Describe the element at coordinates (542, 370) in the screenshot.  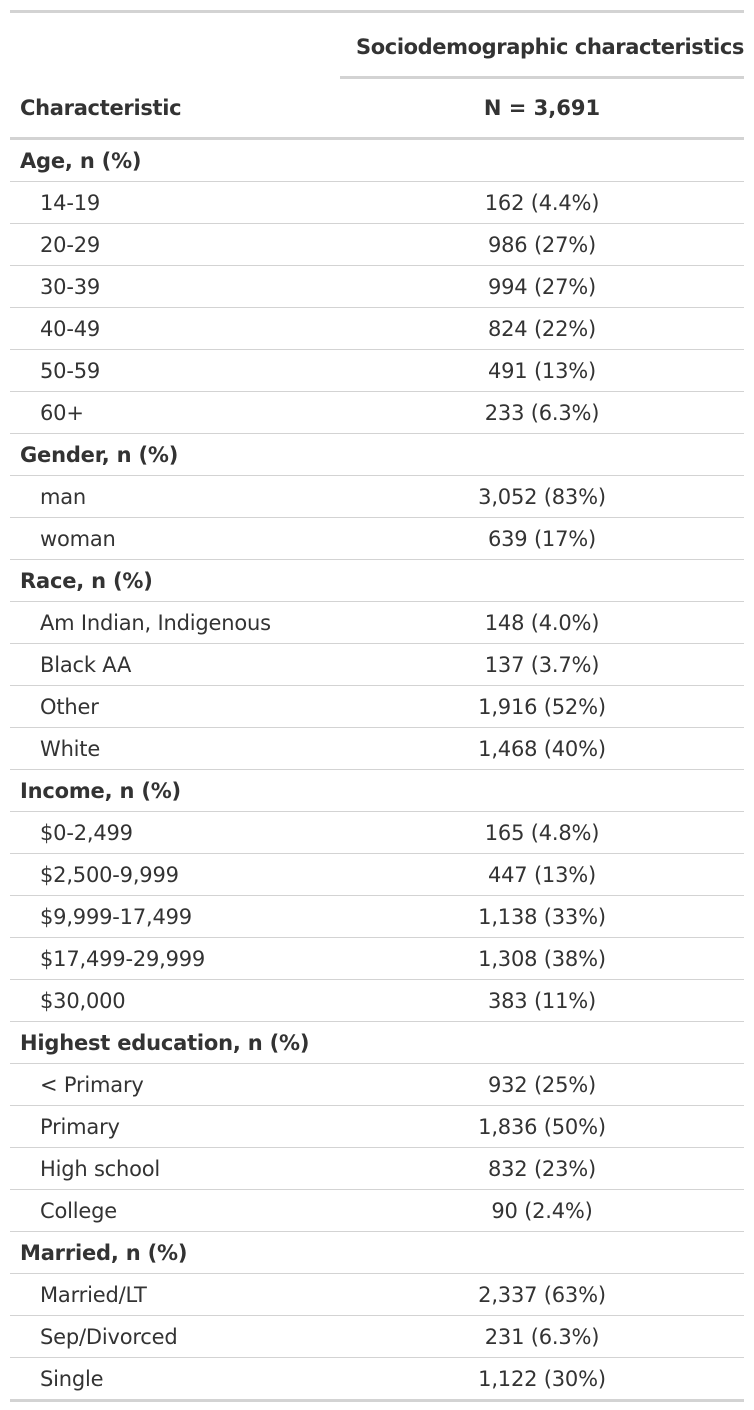
I see `row-value: 491 (13%)` at that location.